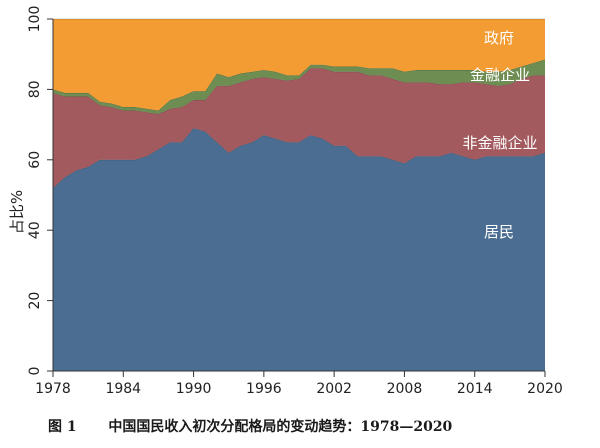 The image size is (600, 448). I want to click on figure-caption: 图 1 中国国民收入初次分配格局的变动趋势：1978—2020, so click(318, 428).